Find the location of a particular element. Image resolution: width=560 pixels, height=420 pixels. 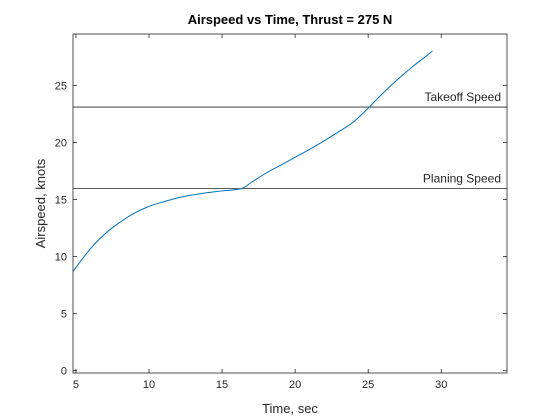

y-tick-label: 5 is located at coordinates (64, 315).